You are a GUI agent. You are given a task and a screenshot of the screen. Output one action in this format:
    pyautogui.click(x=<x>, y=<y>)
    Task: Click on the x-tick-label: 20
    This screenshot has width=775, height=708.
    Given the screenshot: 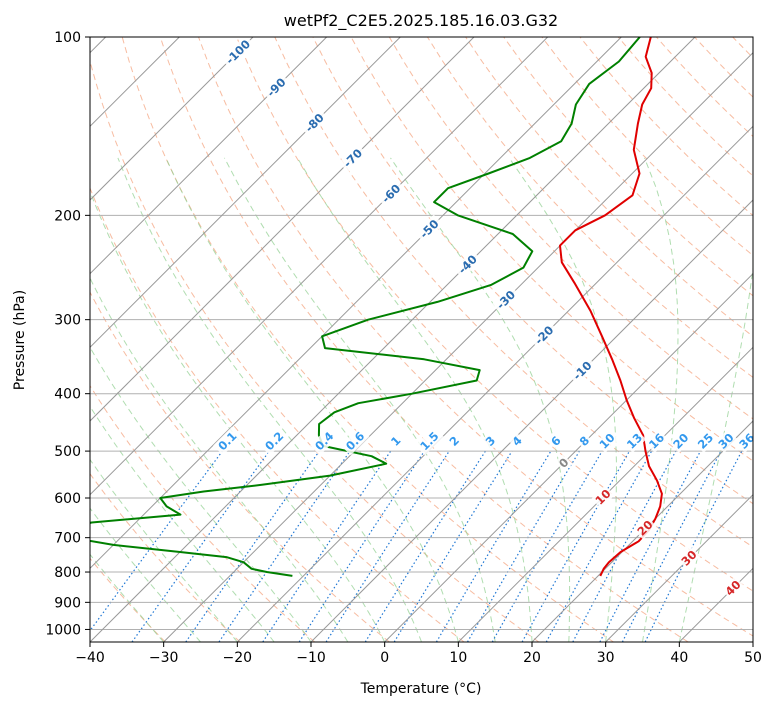 What is the action you would take?
    pyautogui.click(x=532, y=658)
    